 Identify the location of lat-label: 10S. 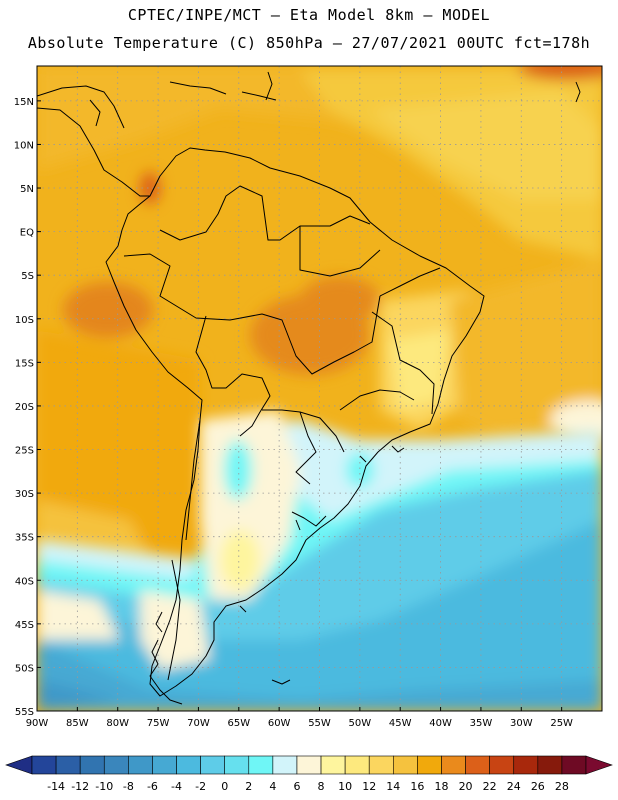
(24, 320).